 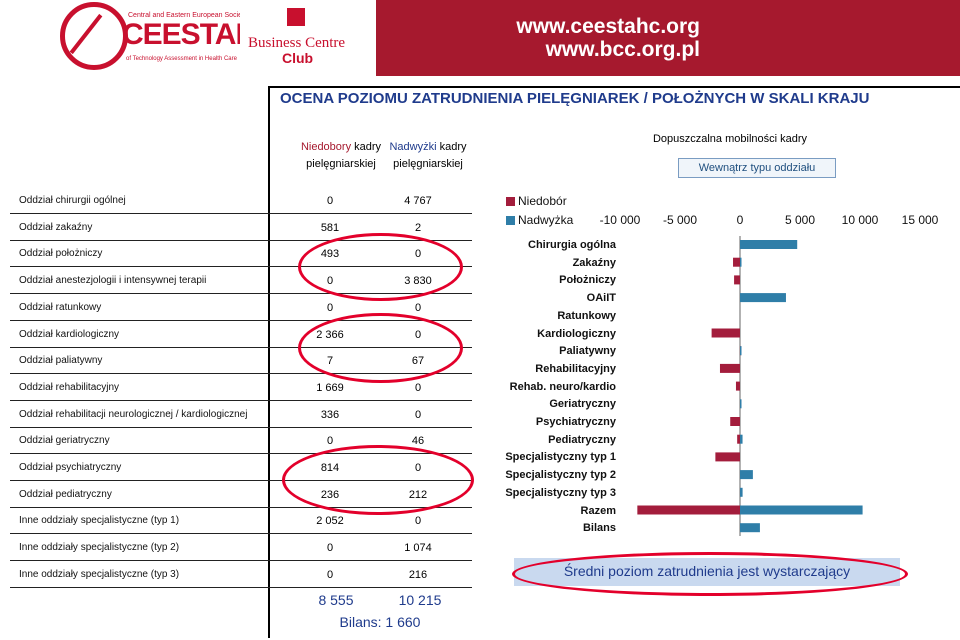 What do you see at coordinates (341, 156) in the screenshot?
I see `col-header-shortages: Niedobory kadry pielęgniarskiej` at bounding box center [341, 156].